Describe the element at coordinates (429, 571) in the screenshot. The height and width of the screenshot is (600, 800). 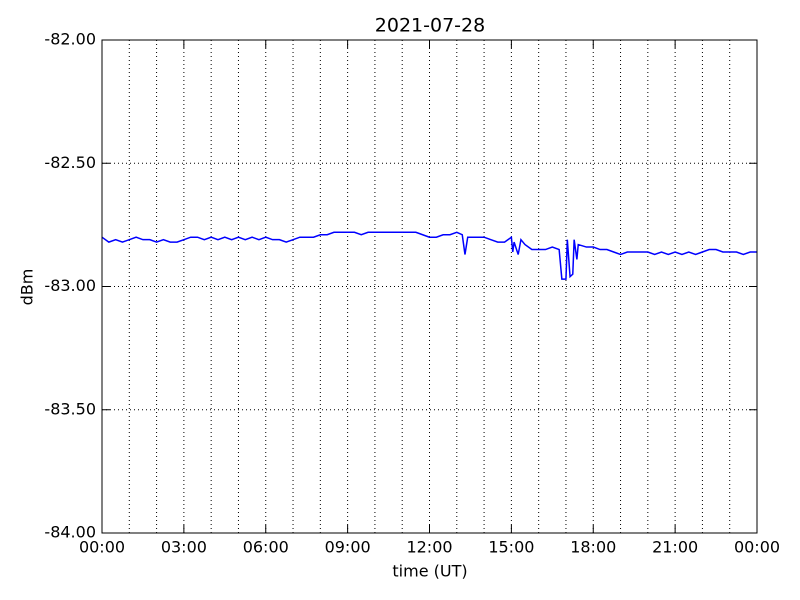
I see `x-axis-label: time (UT)` at that location.